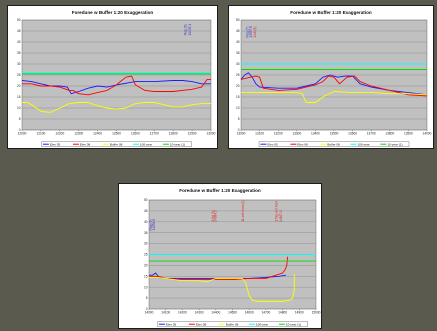  I want to click on x-tick-label: 12200, so click(59, 133).